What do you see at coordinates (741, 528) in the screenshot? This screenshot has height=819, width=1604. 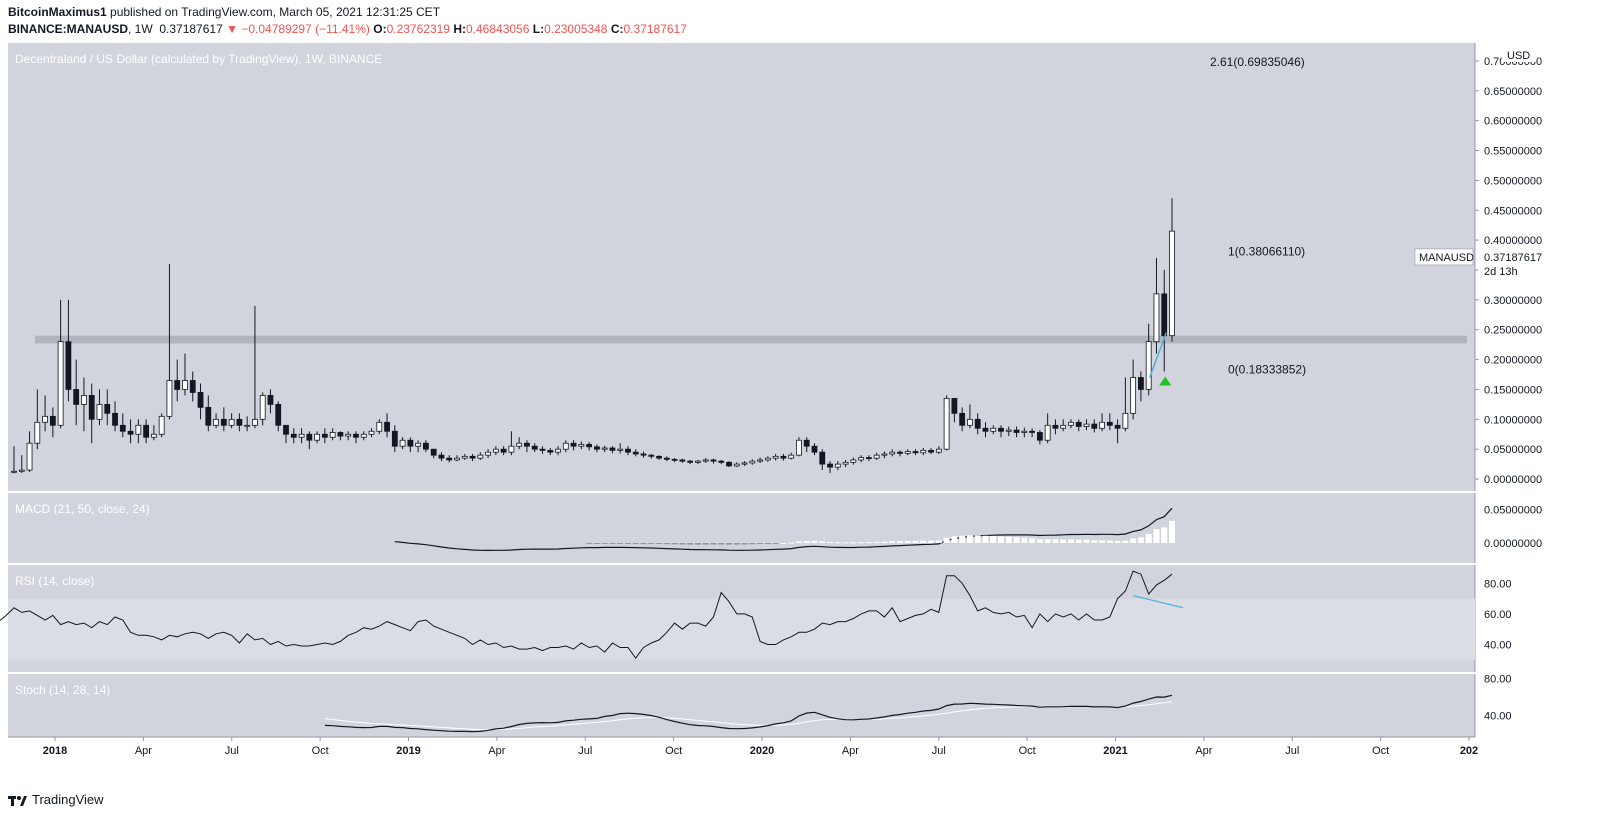 I see `macd-pane` at bounding box center [741, 528].